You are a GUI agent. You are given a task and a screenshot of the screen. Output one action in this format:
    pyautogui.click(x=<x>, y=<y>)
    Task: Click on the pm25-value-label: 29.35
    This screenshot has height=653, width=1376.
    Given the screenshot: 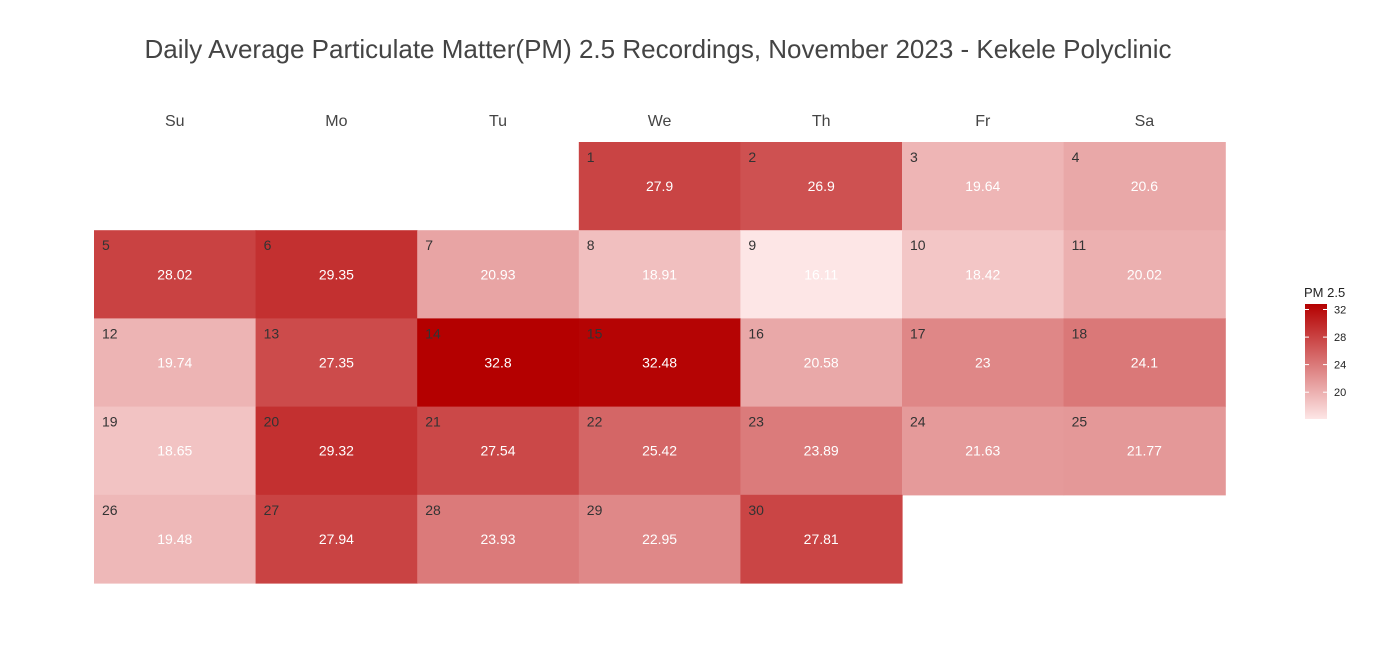 What is the action you would take?
    pyautogui.click(x=336, y=274)
    